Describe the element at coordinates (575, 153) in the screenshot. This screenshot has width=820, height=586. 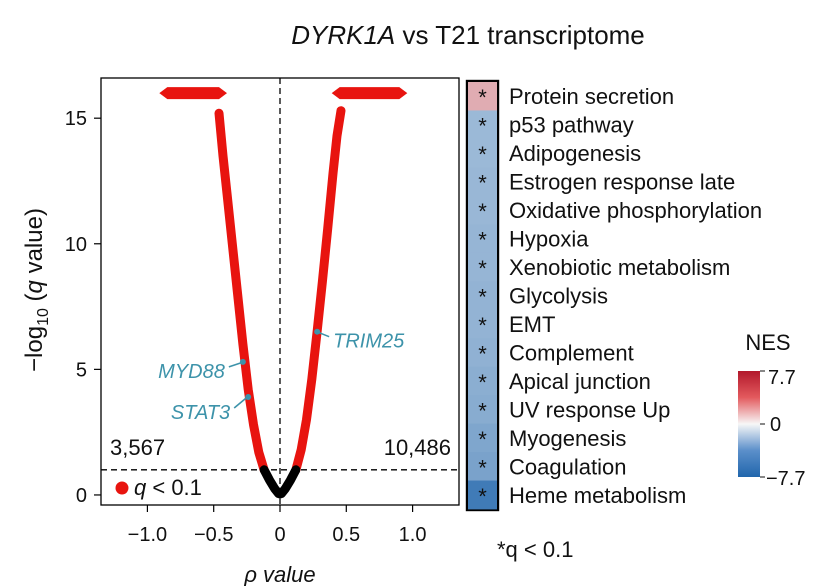
I see `pathway-label-adipogenesis: Adipogenesis` at that location.